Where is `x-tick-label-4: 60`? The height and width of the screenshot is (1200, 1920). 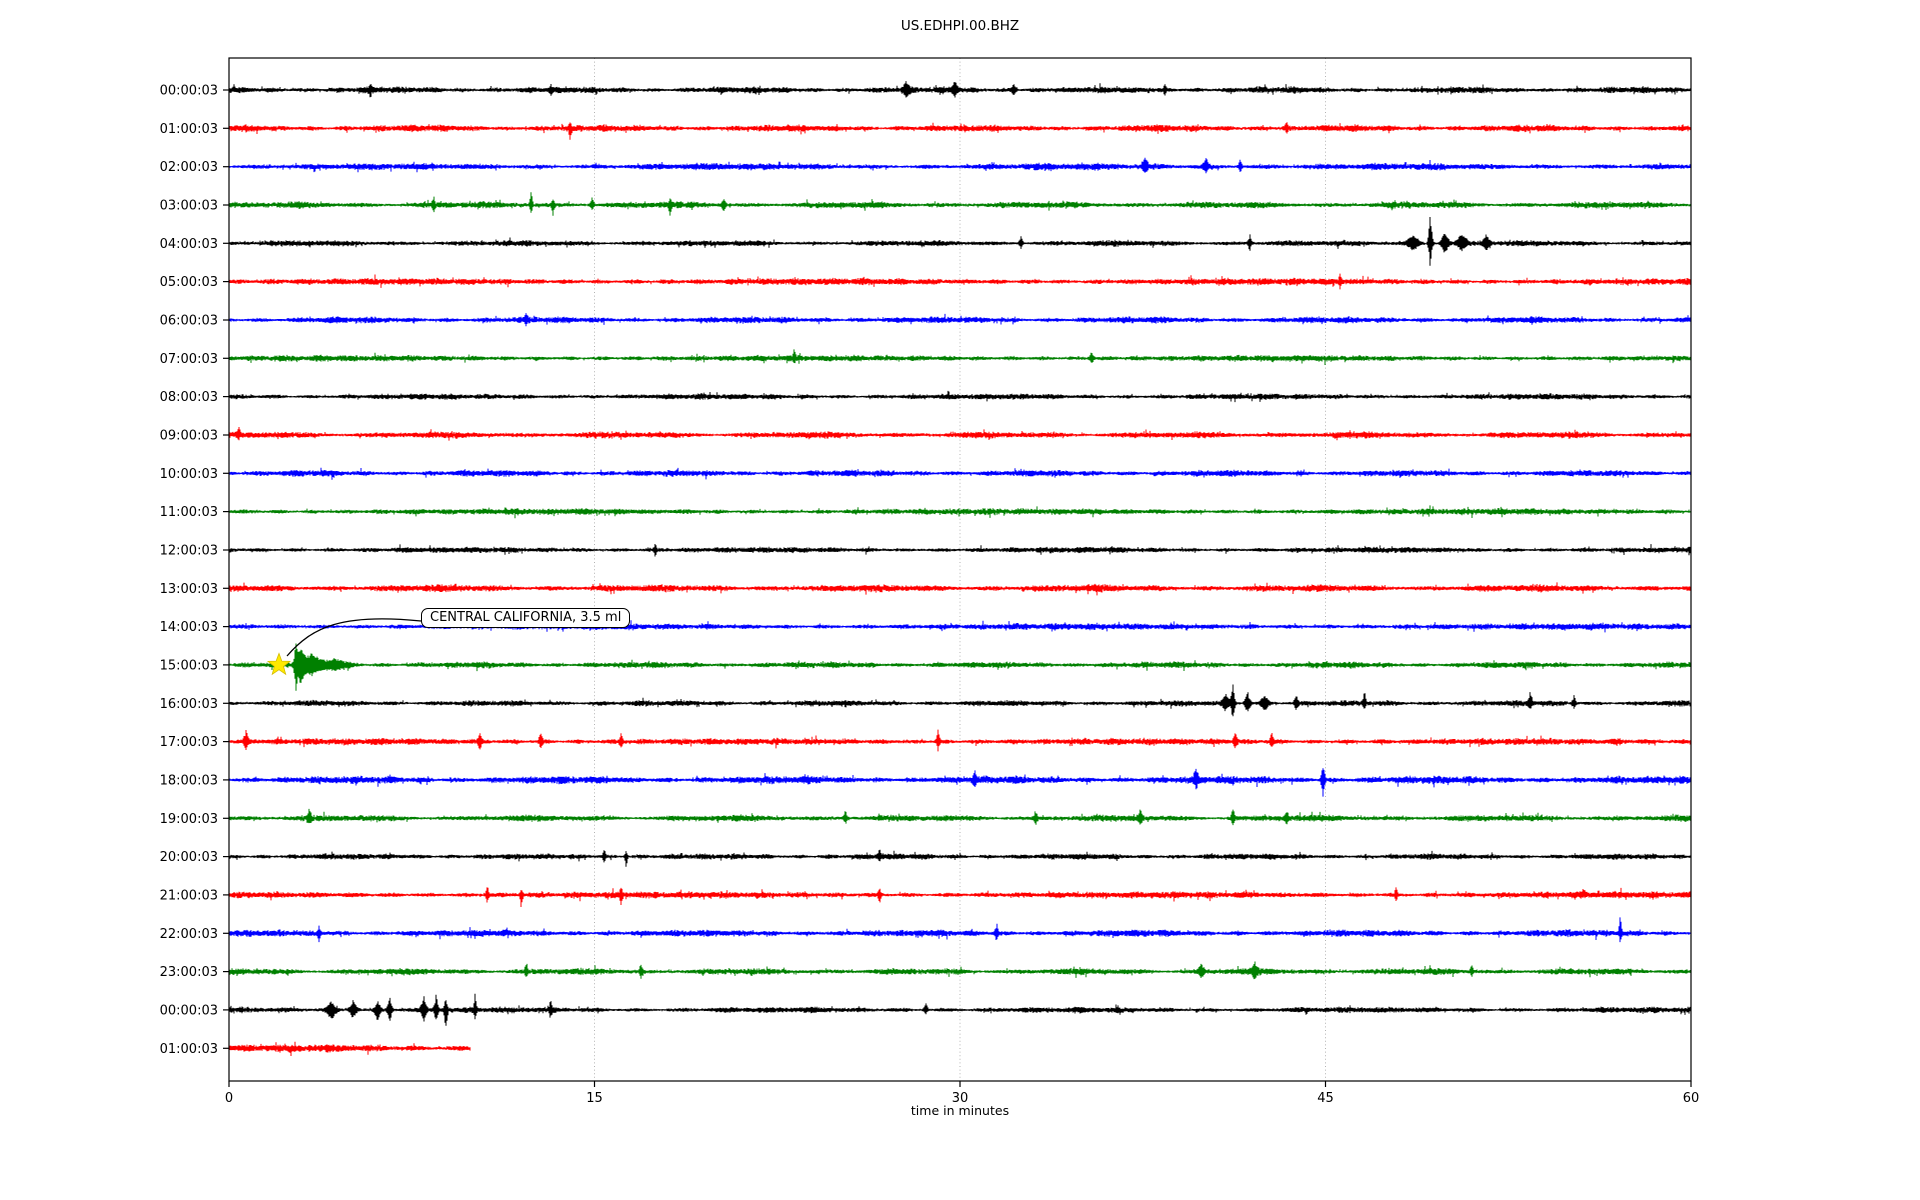
x-tick-label-4: 60 is located at coordinates (1691, 1098).